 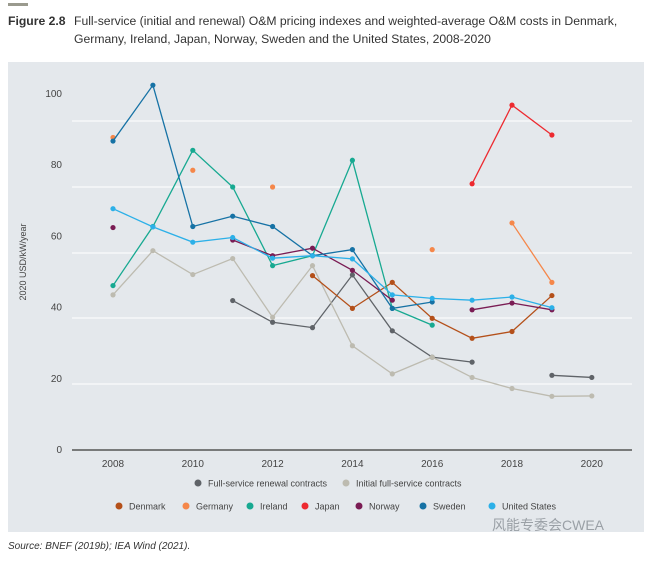 I want to click on y-tick-label: 80, so click(x=57, y=165).